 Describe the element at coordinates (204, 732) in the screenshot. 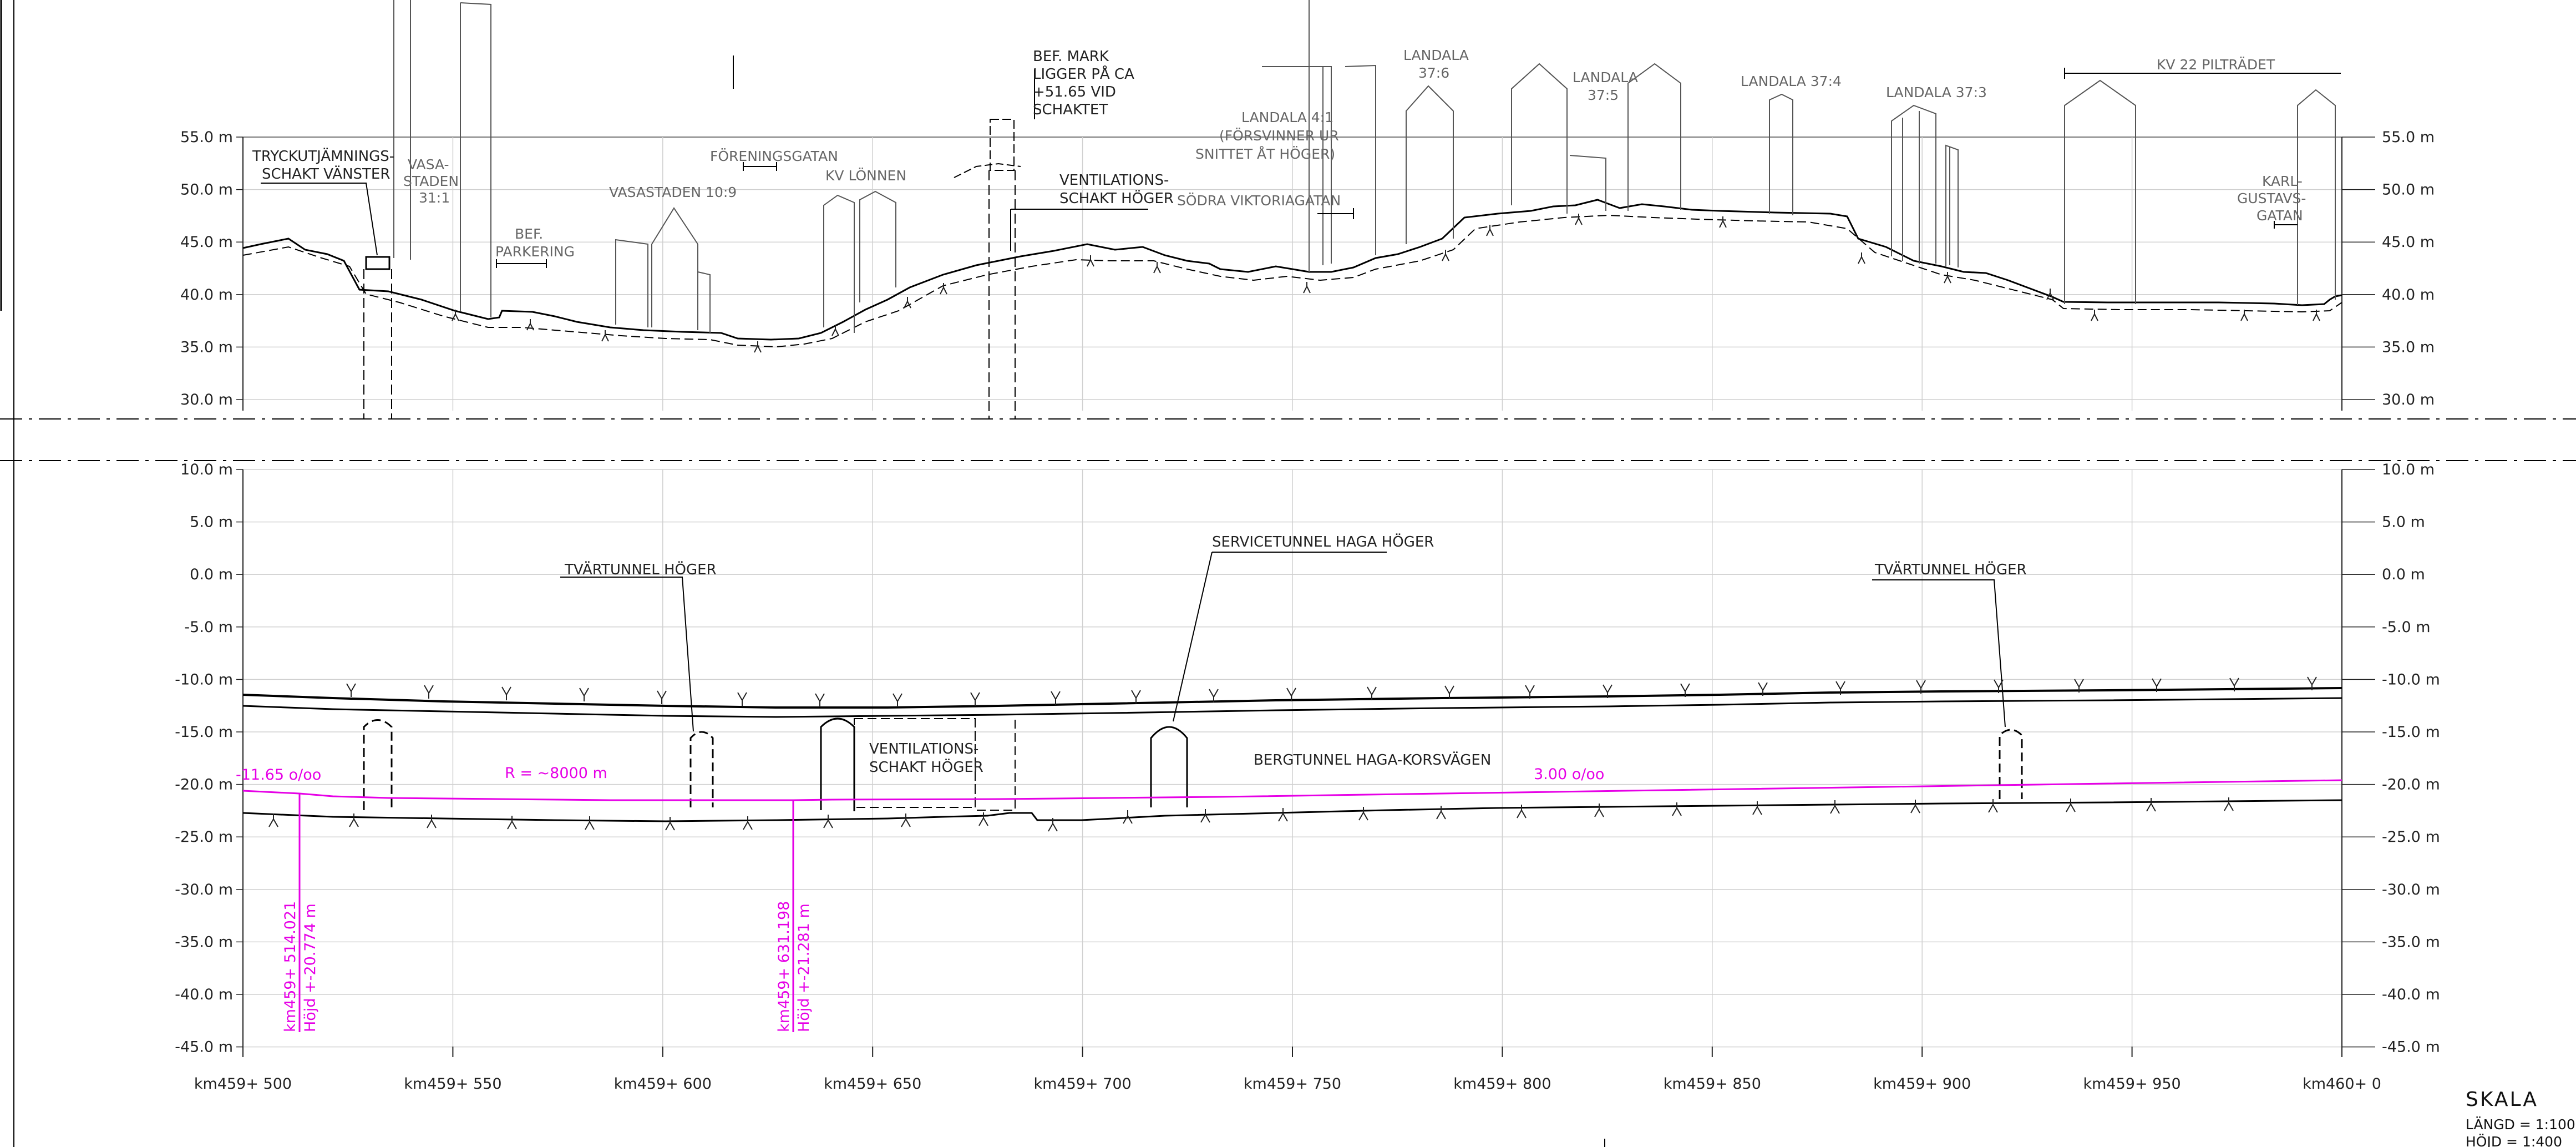

I see `lower-elev-label-left: -15.0 m` at that location.